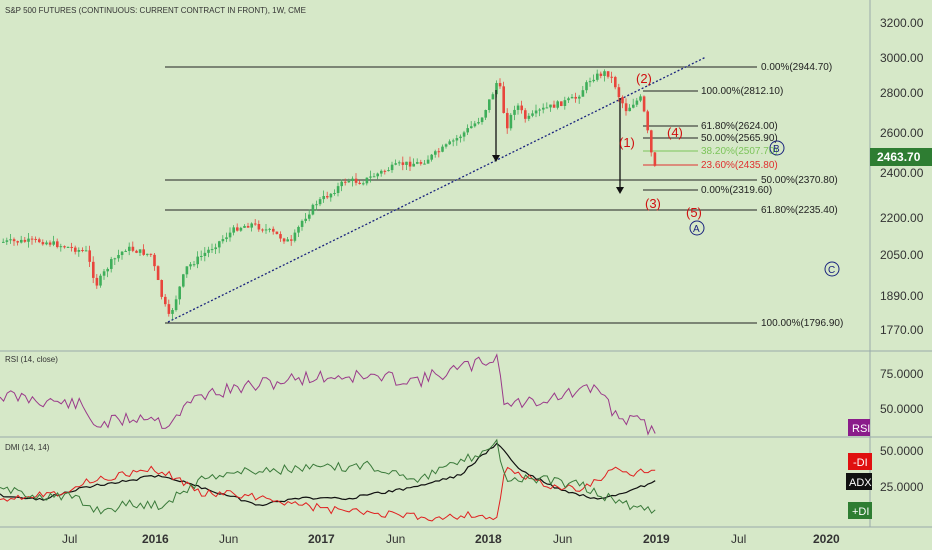  What do you see at coordinates (826, 539) in the screenshot?
I see `x-tick-label: 2020` at bounding box center [826, 539].